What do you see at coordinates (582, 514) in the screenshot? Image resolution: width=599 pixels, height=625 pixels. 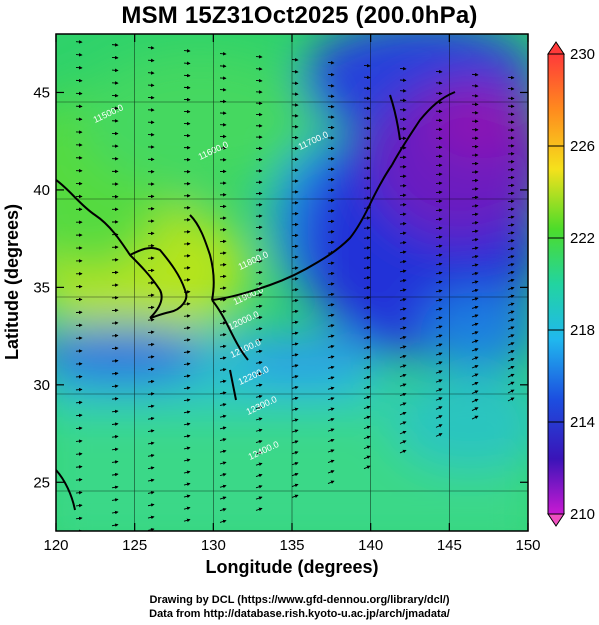 I see `colorbar-tick-label: 210` at bounding box center [582, 514].